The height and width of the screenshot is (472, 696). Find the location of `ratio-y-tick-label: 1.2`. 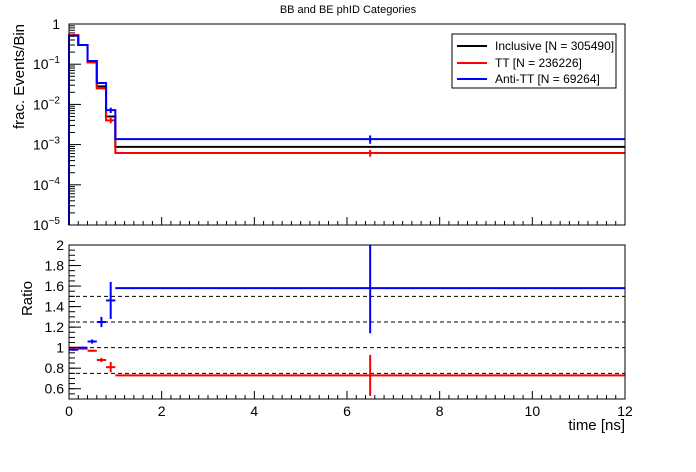

ratio-y-tick-label: 1.2 is located at coordinates (55, 327).